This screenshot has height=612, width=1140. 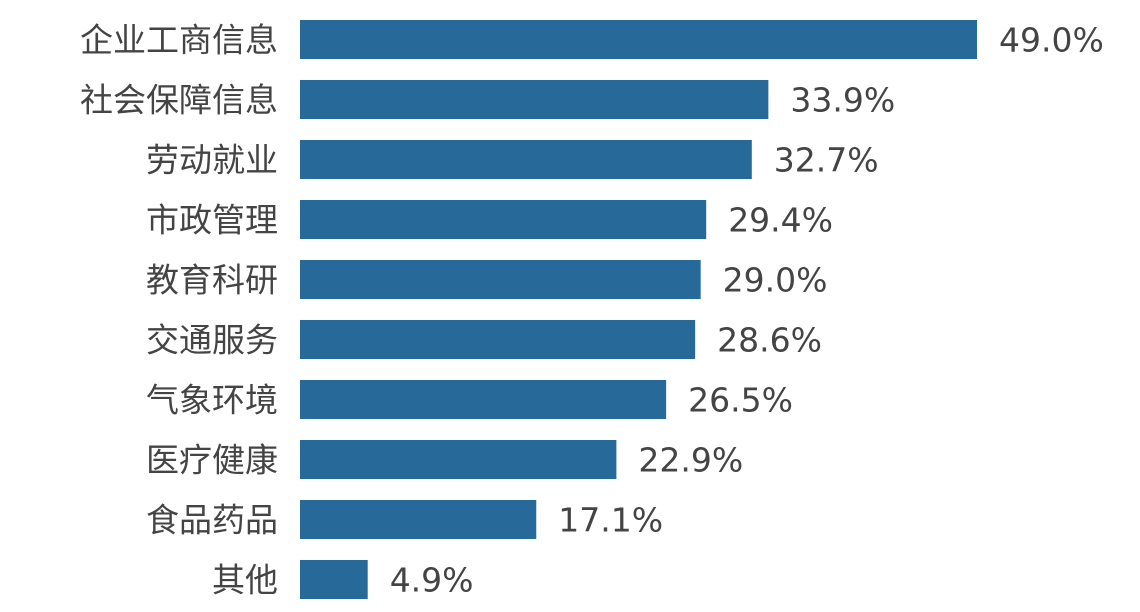 I want to click on value-label: 17.1%, so click(x=610, y=520).